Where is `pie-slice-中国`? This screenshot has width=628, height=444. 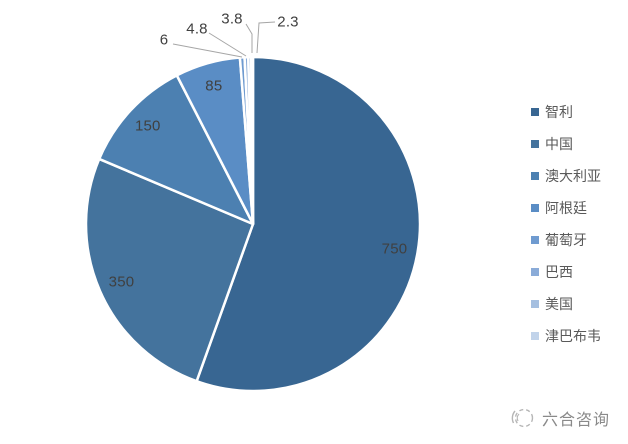
pie-slice-中国 is located at coordinates (169, 270).